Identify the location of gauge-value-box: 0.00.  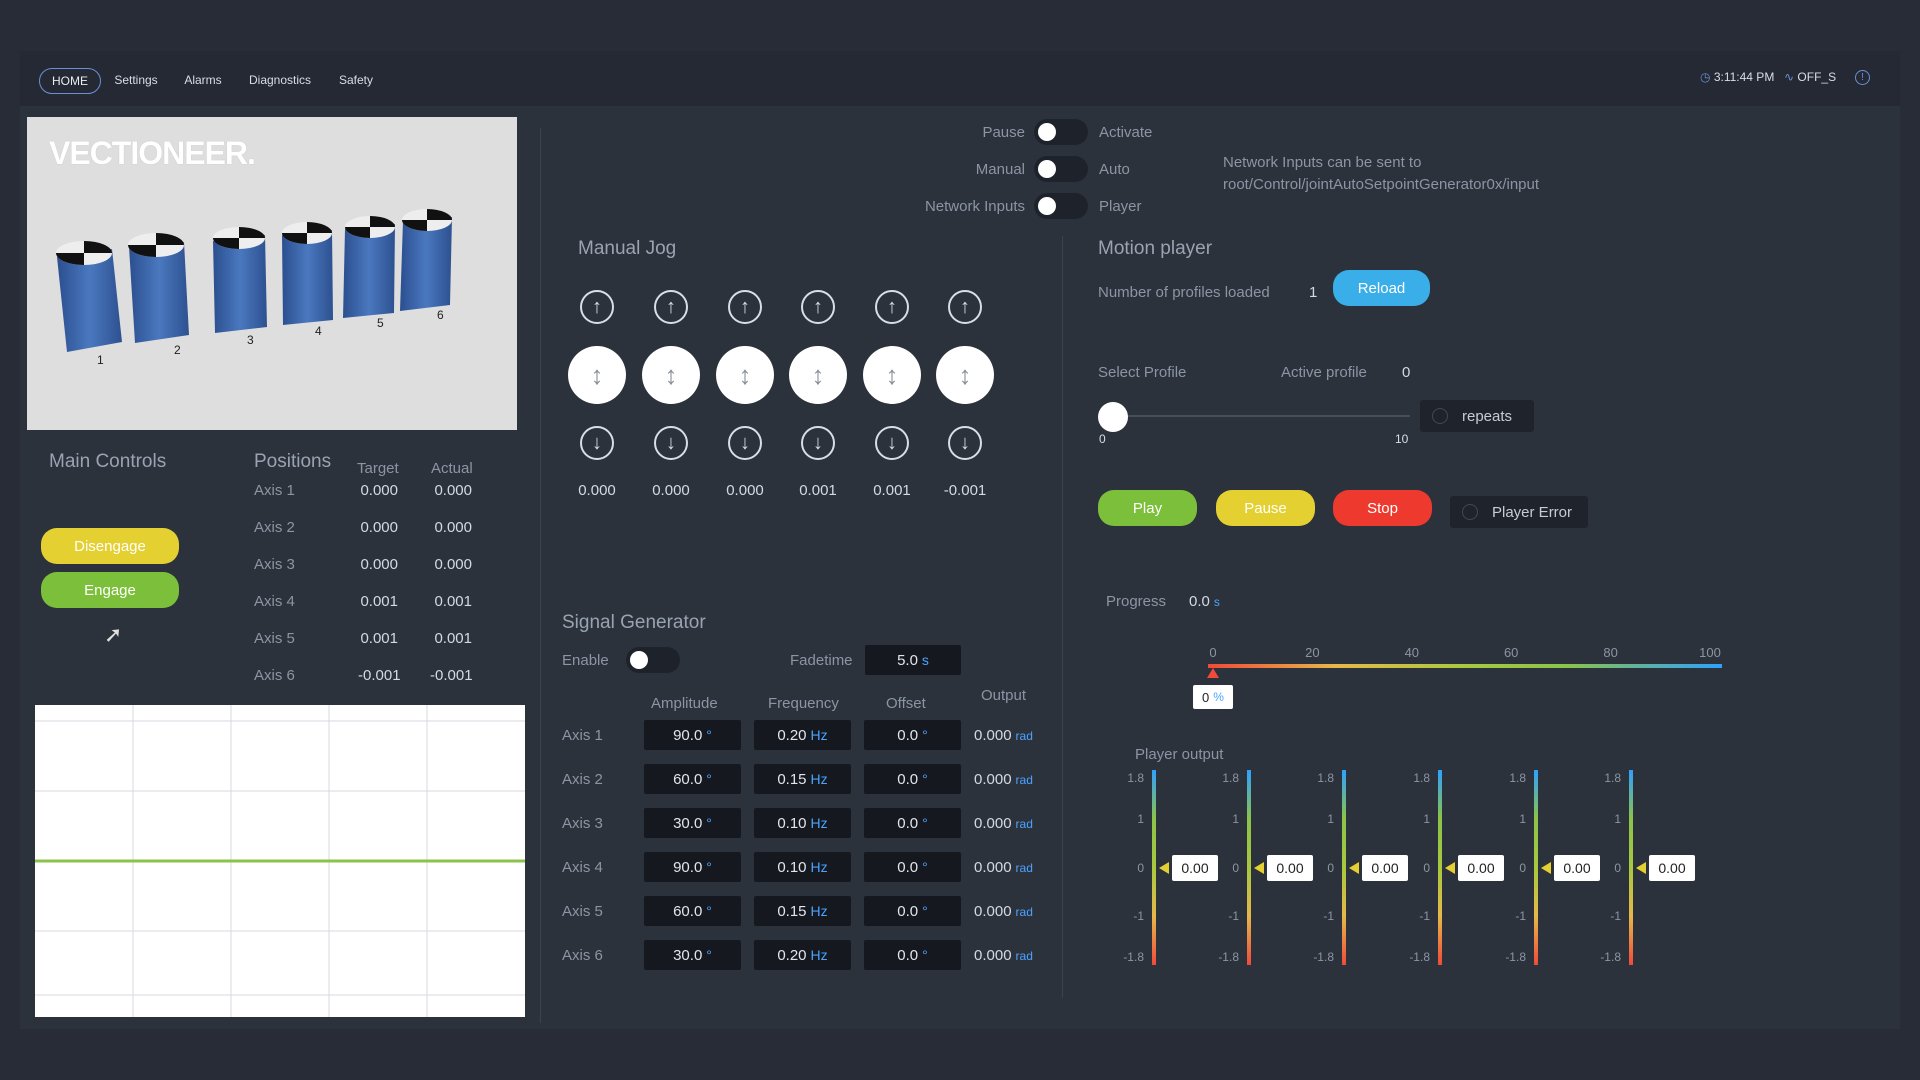
(1385, 868).